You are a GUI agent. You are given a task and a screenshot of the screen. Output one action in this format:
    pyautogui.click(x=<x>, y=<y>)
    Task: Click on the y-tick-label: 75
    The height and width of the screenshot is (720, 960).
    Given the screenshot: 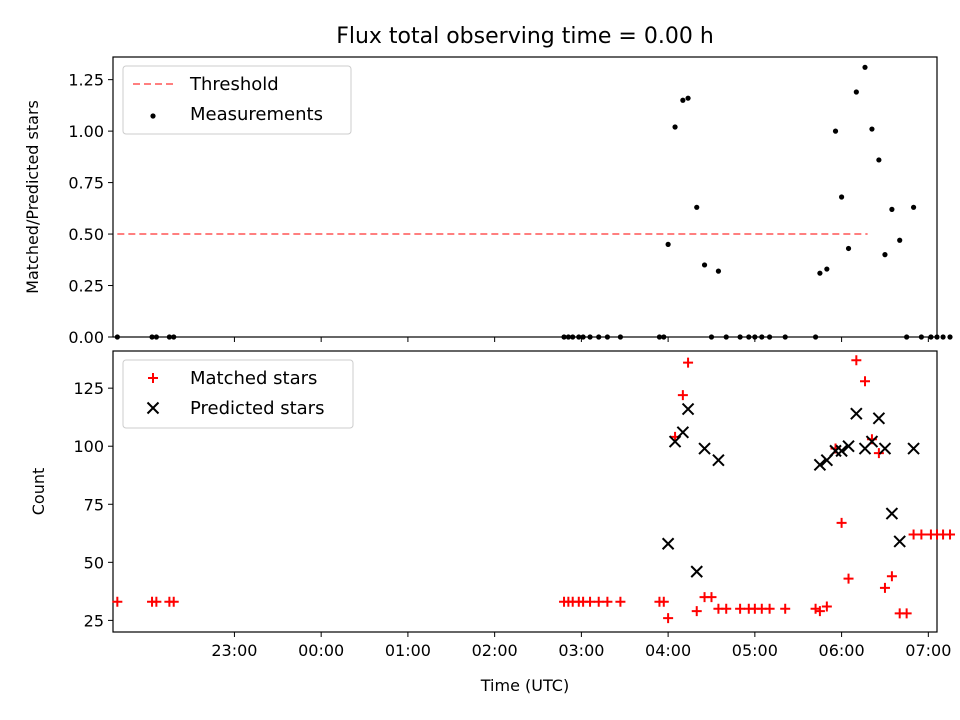 What is the action you would take?
    pyautogui.click(x=94, y=504)
    